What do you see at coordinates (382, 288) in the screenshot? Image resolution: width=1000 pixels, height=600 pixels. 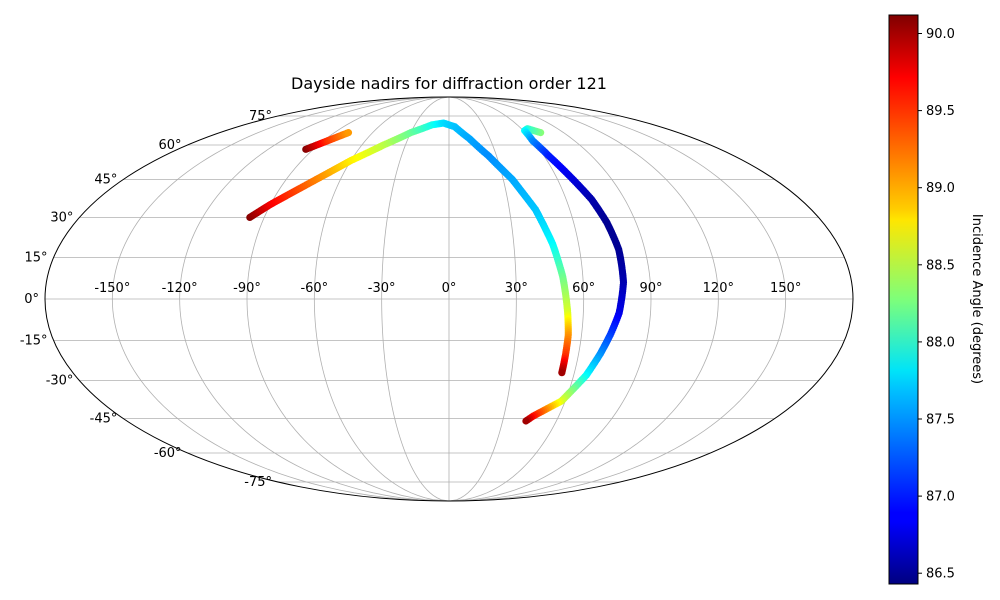 I see `longitude-tick-label: -30°` at bounding box center [382, 288].